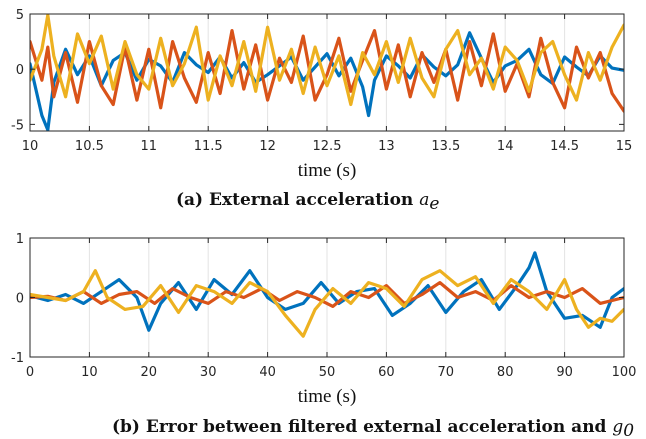 The height and width of the screenshot is (439, 646). I want to click on panel-caption: (a) External acceleration ae, so click(307, 202).